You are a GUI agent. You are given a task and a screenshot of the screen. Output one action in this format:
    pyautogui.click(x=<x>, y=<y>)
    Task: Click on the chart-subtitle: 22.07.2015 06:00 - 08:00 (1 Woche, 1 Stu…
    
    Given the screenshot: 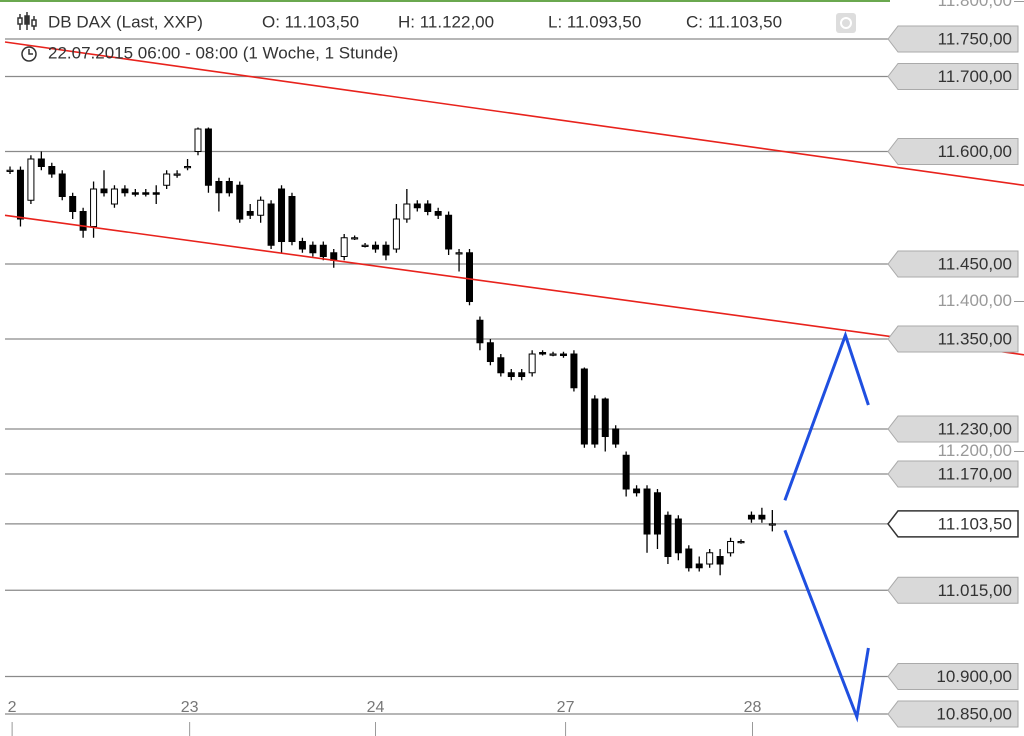 What is the action you would take?
    pyautogui.click(x=223, y=52)
    